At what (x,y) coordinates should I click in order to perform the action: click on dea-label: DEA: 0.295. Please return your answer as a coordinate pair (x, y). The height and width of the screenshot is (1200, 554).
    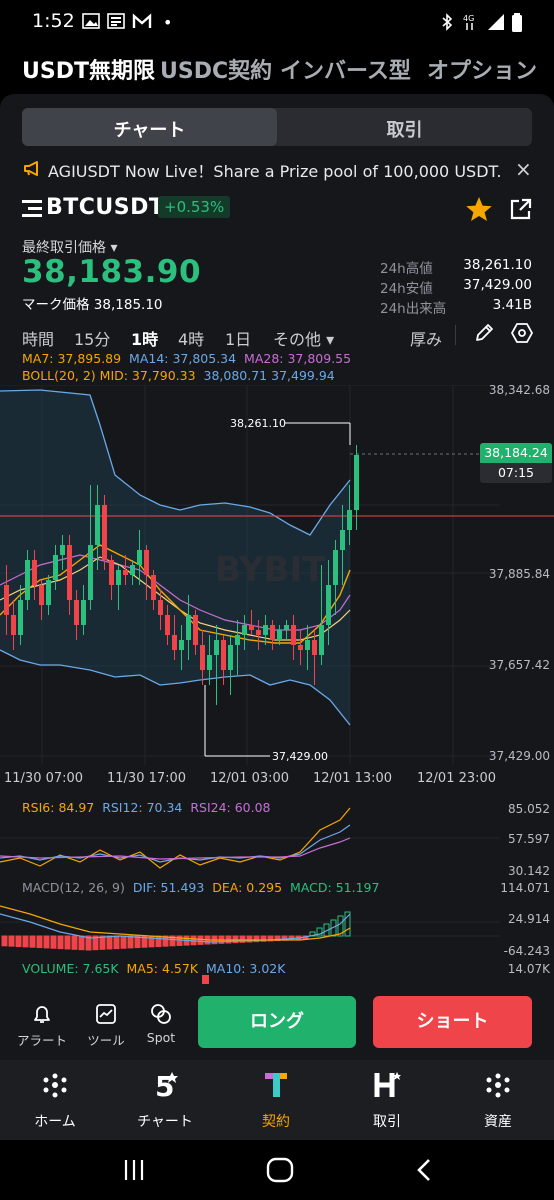
    Looking at the image, I should click on (247, 887).